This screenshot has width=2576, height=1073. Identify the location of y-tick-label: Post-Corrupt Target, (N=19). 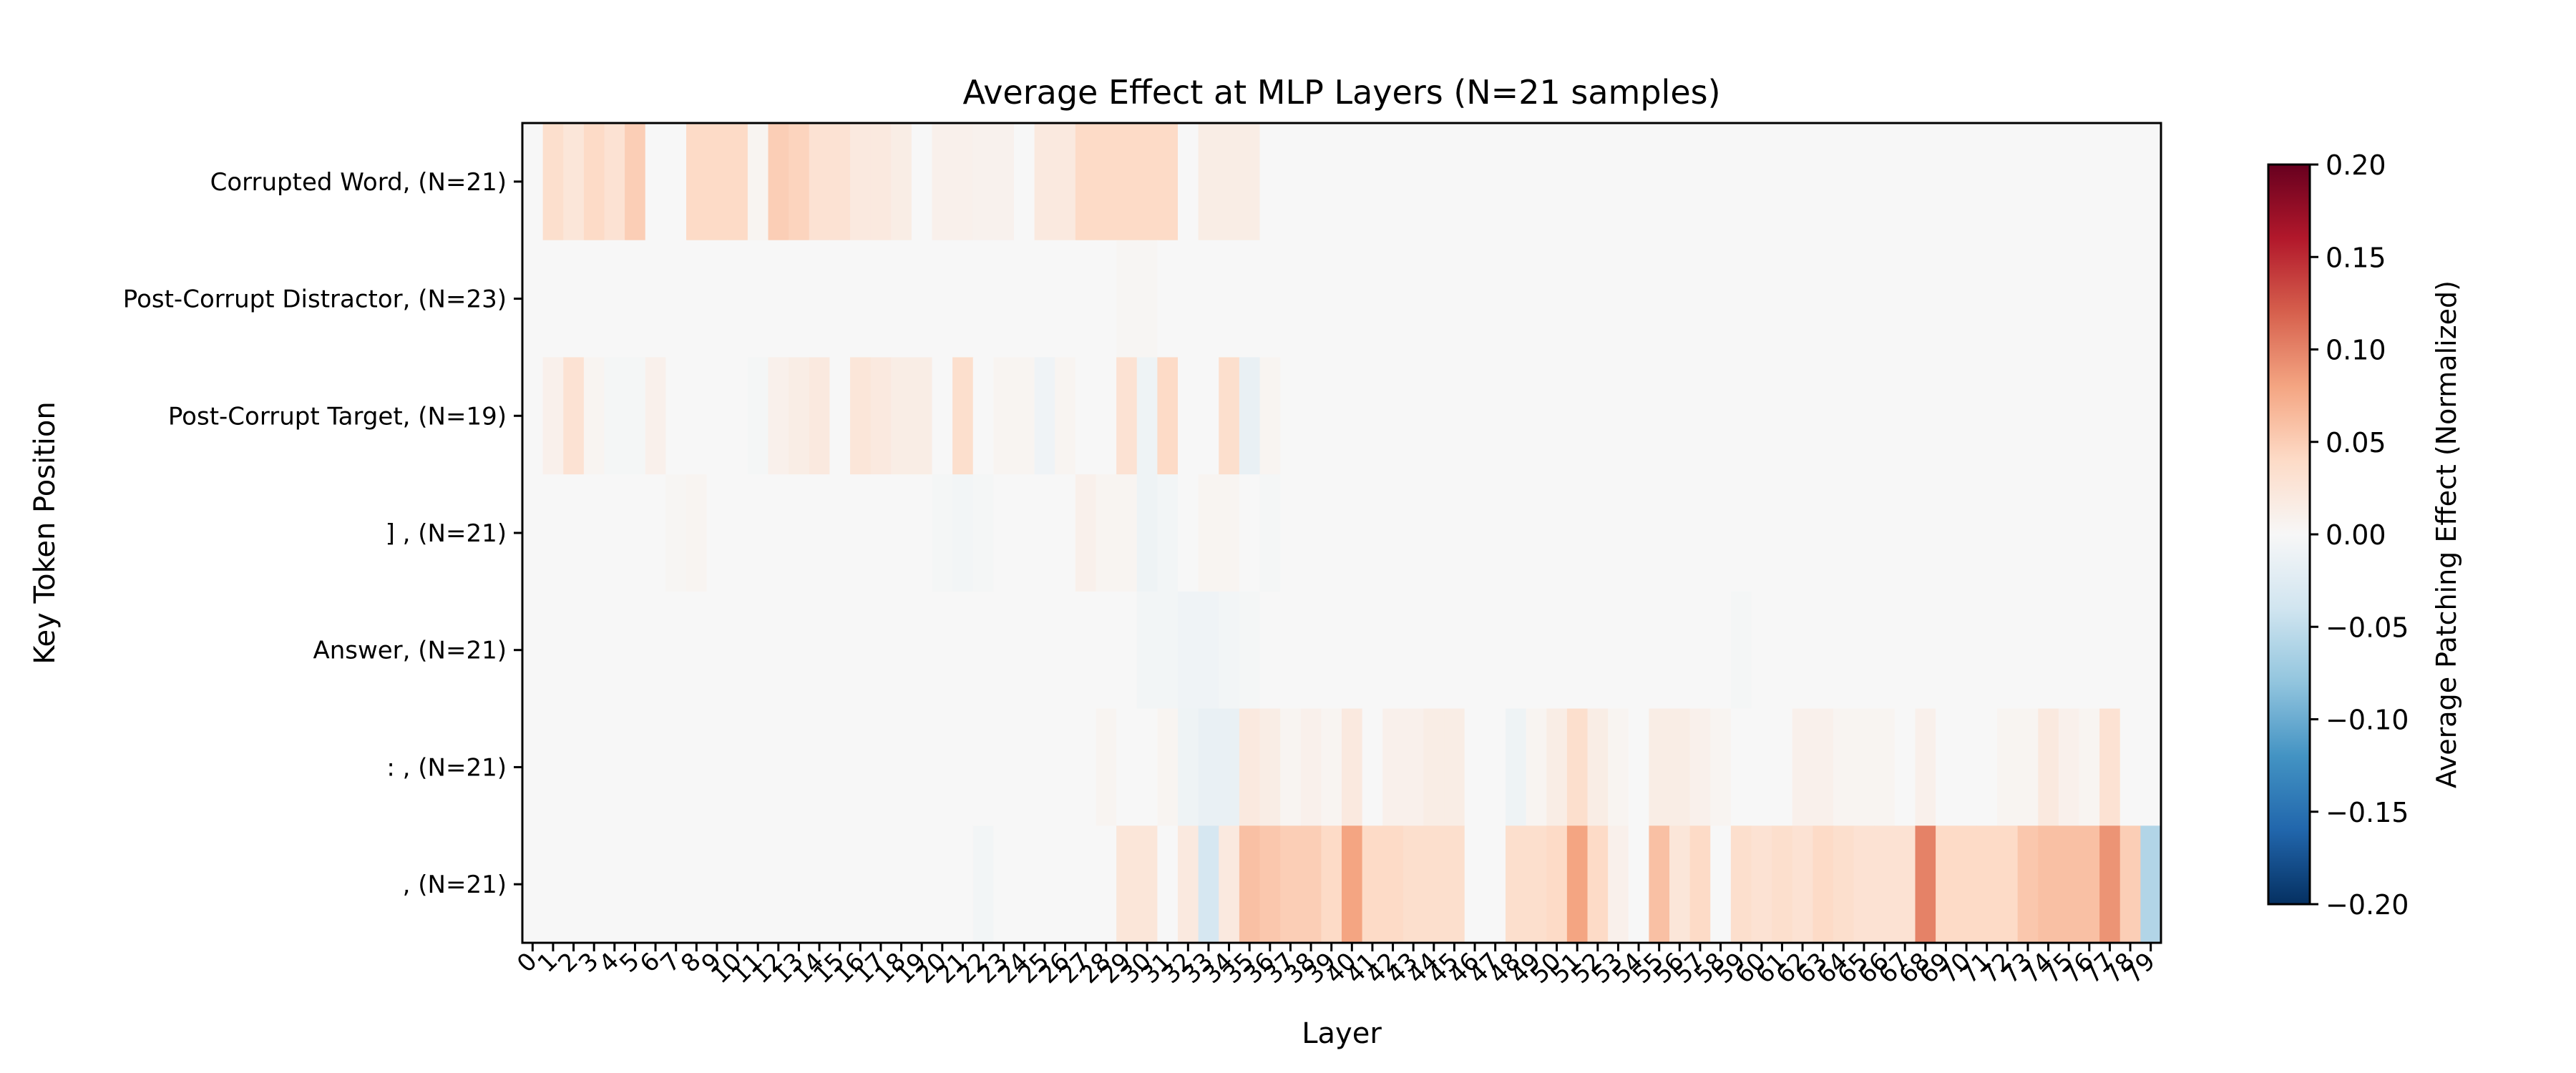
(337, 416).